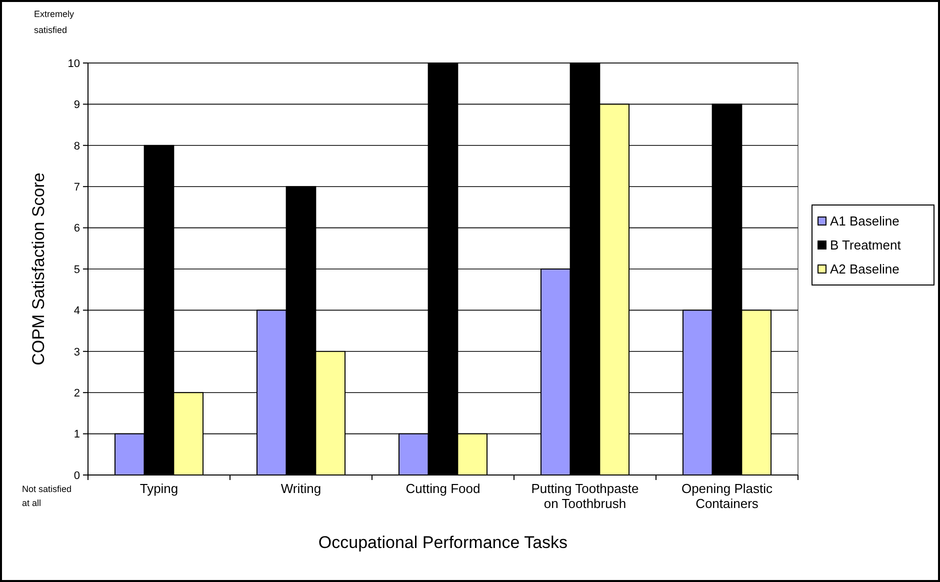 The height and width of the screenshot is (582, 940). What do you see at coordinates (38, 269) in the screenshot?
I see `y-axis-title: COPM Satisfaction Score` at bounding box center [38, 269].